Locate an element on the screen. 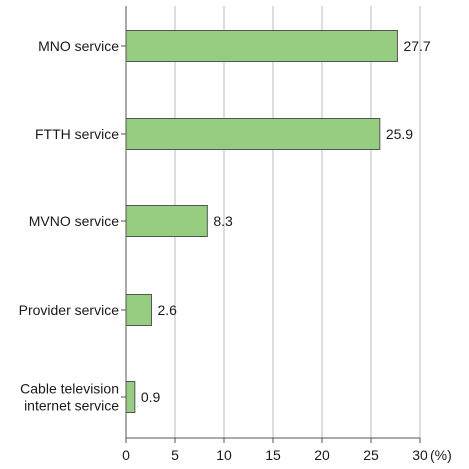 The image size is (469, 469). category-label: Cable television is located at coordinates (69, 389).